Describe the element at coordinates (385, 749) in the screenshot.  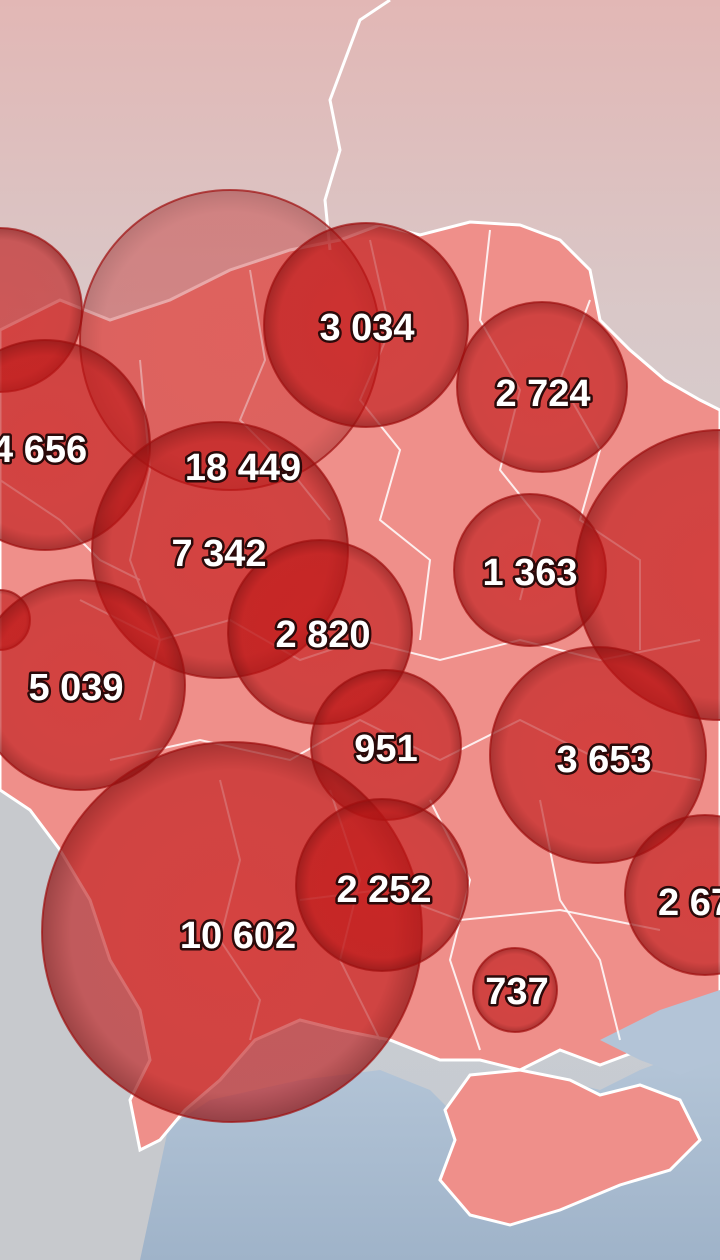
I see `label-kirovohrad: 951` at that location.